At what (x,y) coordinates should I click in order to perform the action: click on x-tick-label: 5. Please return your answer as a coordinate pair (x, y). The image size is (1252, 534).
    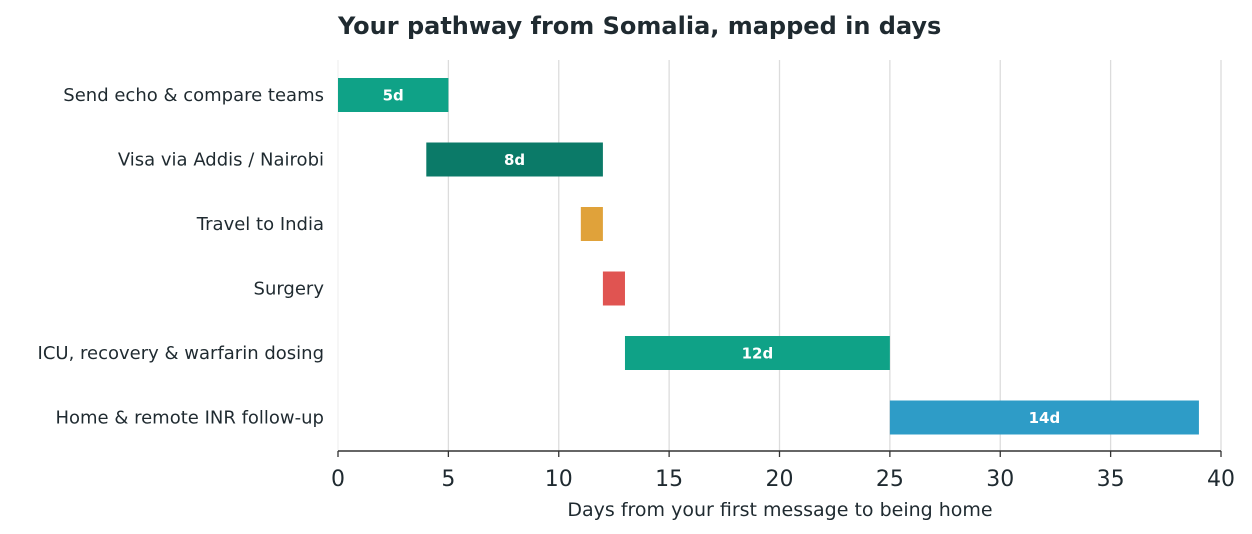
    Looking at the image, I should click on (448, 479).